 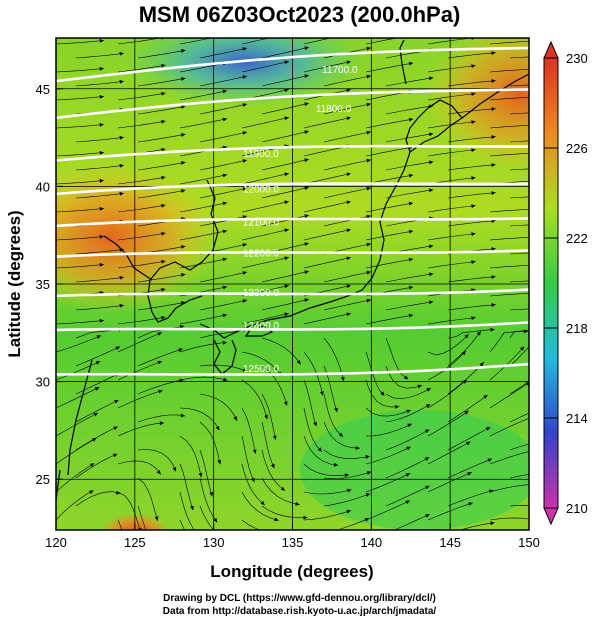 I want to click on contour-label: 11900.0, so click(x=261, y=154).